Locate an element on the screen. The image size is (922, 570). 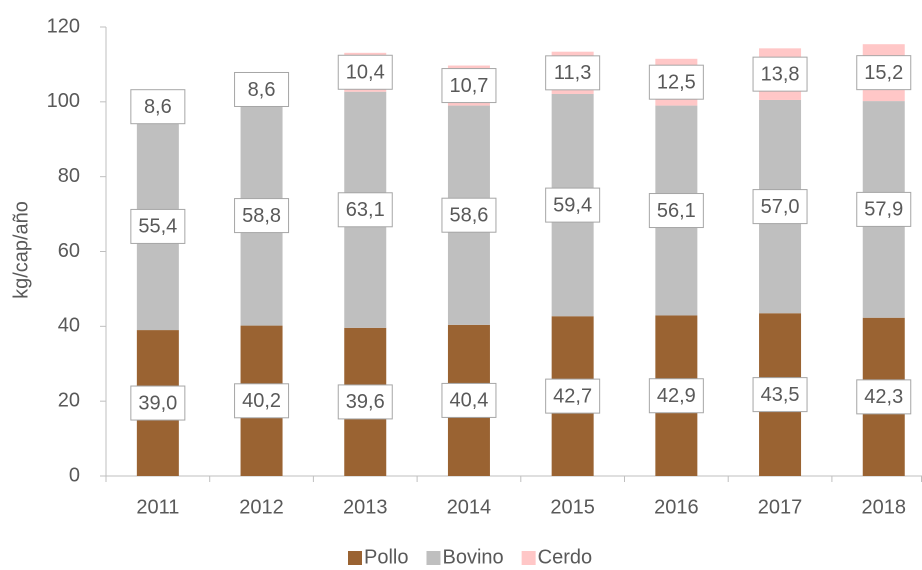
x-tick-label: 2013 is located at coordinates (365, 507).